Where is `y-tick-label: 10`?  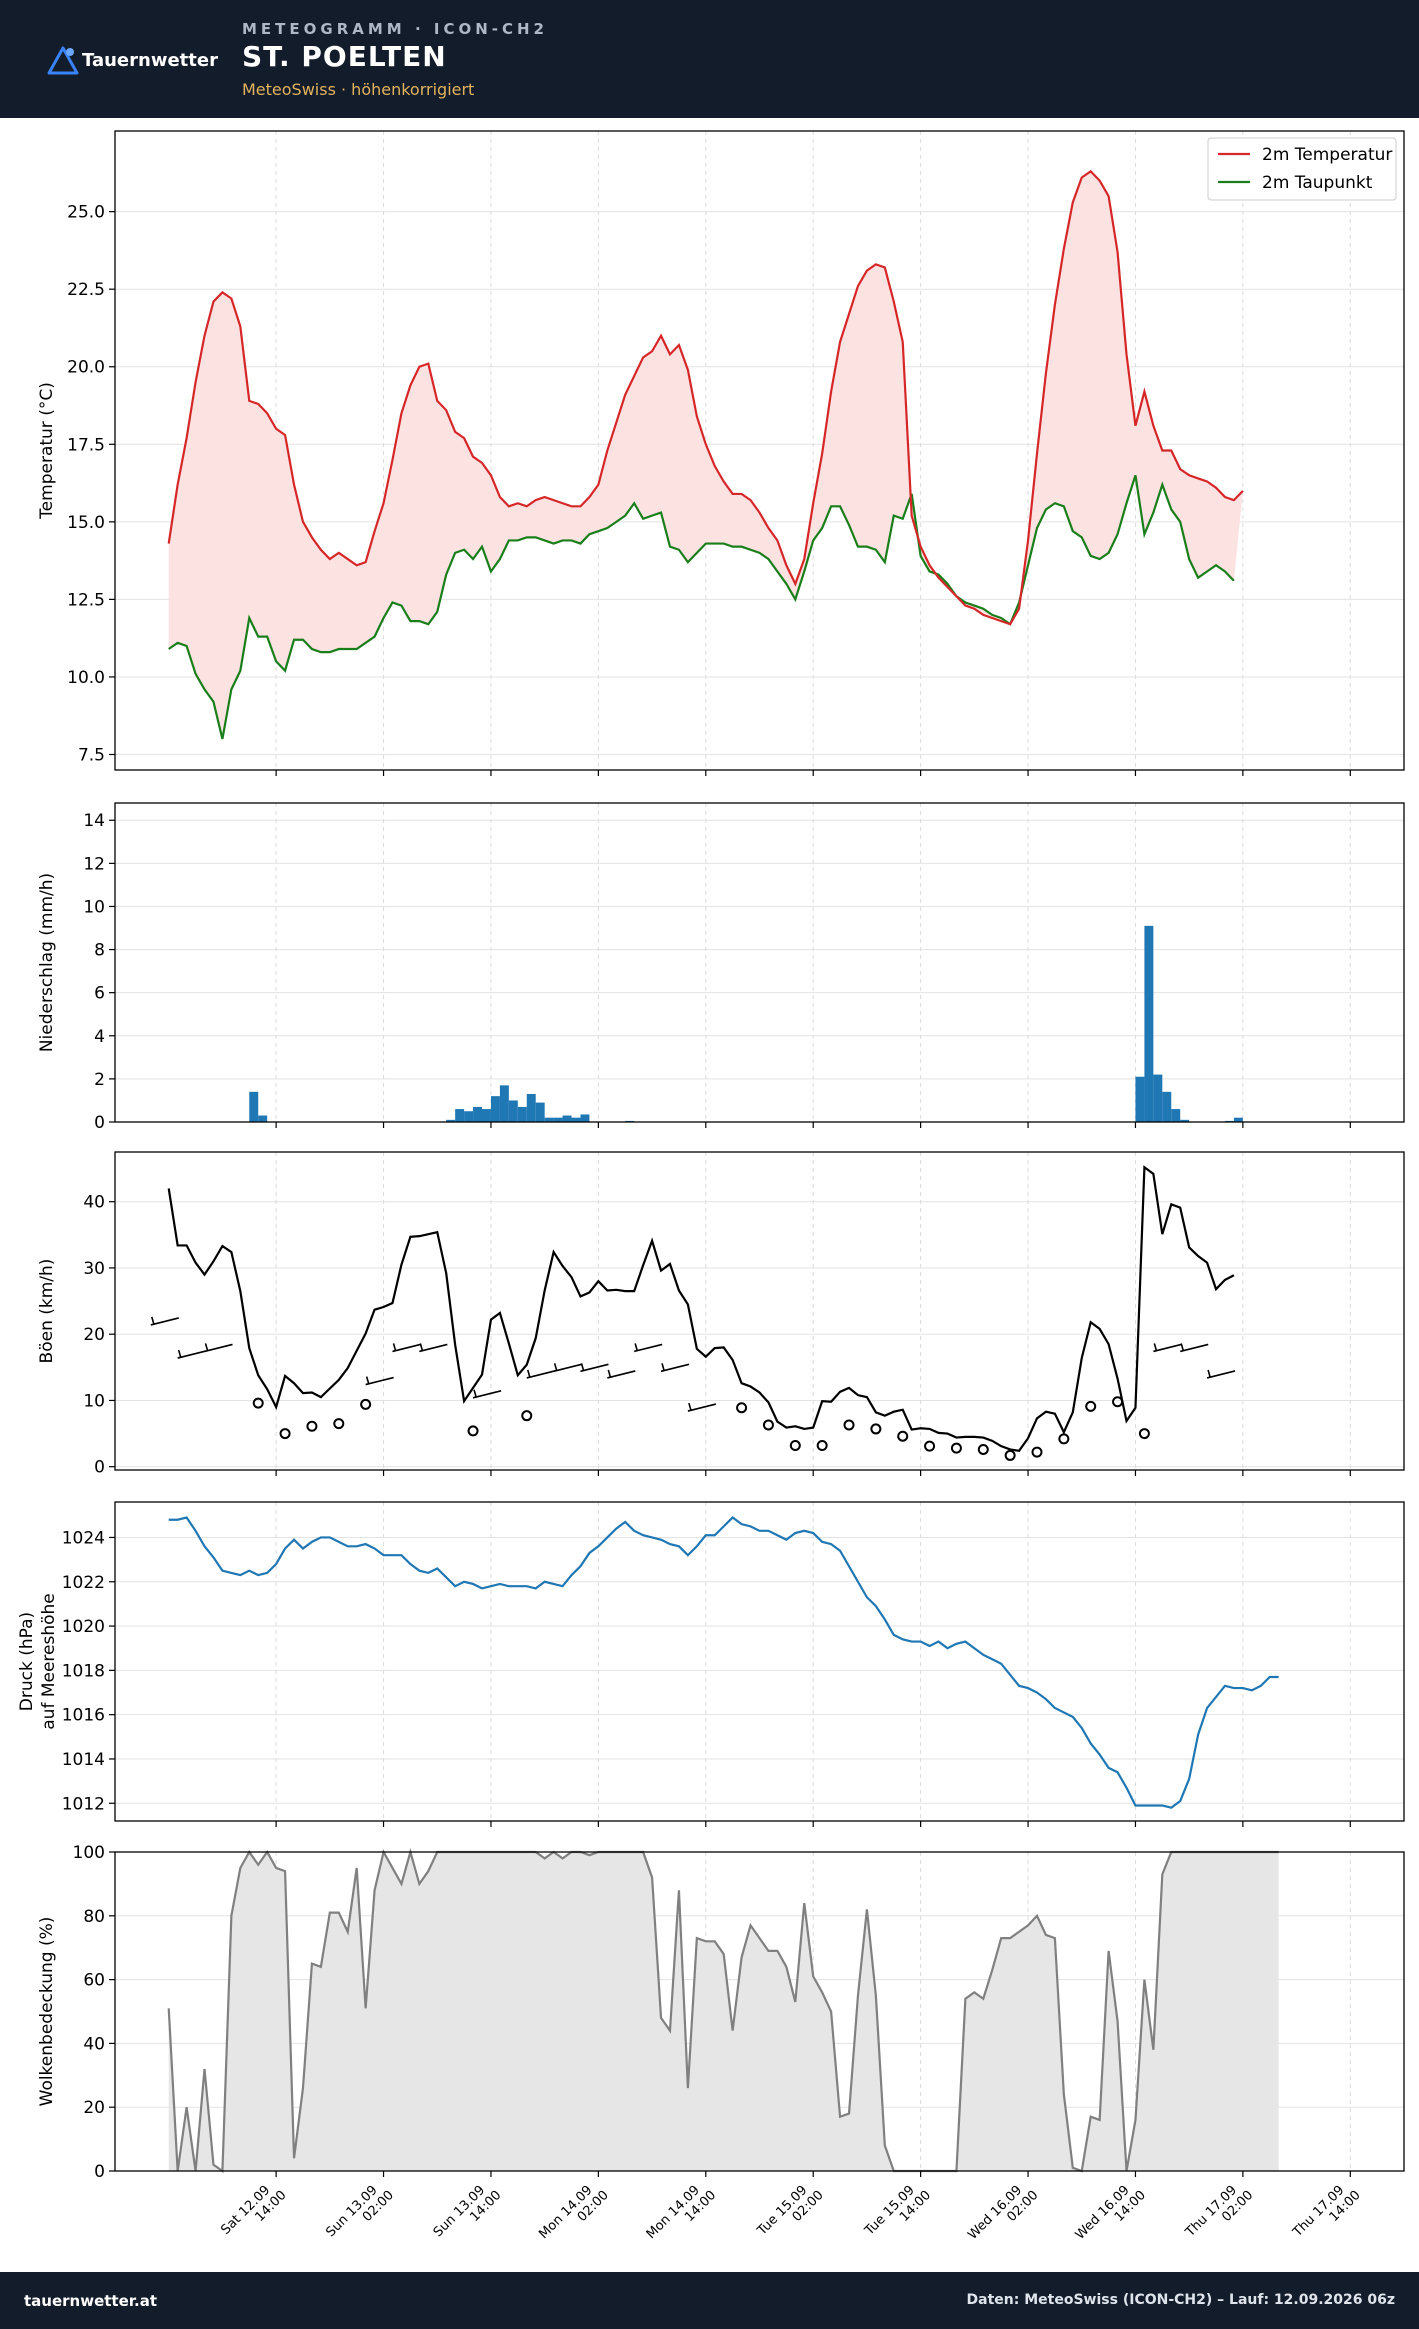
y-tick-label: 10 is located at coordinates (94, 1401).